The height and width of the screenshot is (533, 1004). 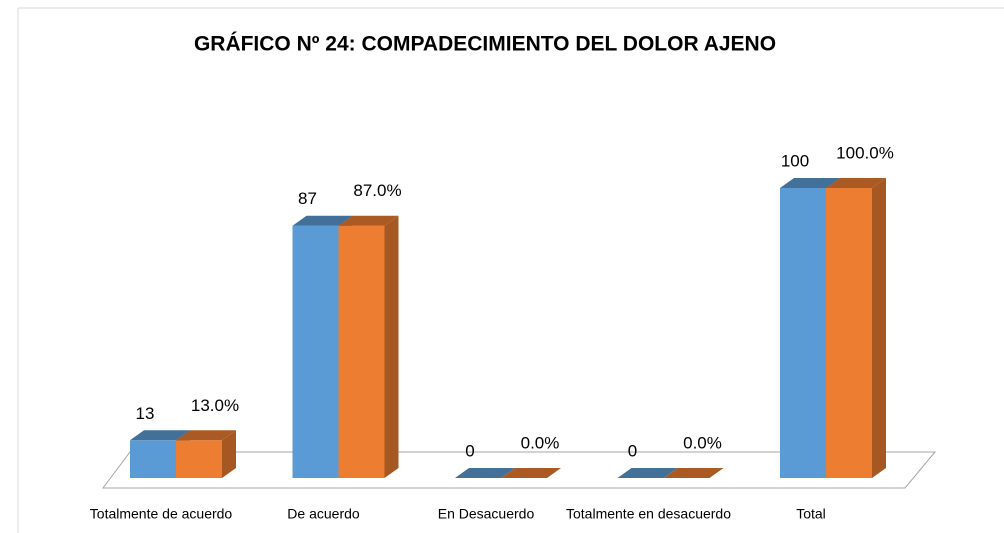 I want to click on x-tick-label: De acuerdo, so click(x=323, y=514).